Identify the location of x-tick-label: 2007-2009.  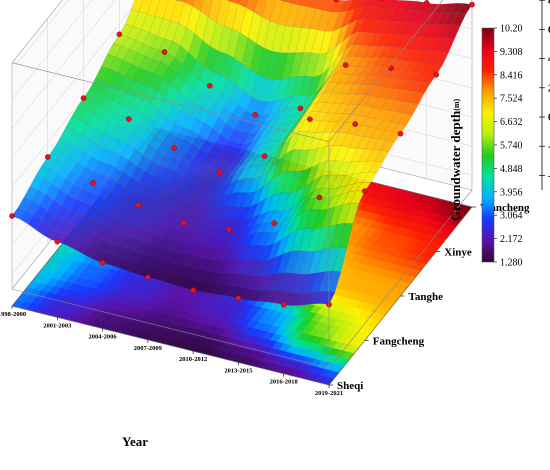
(148, 348).